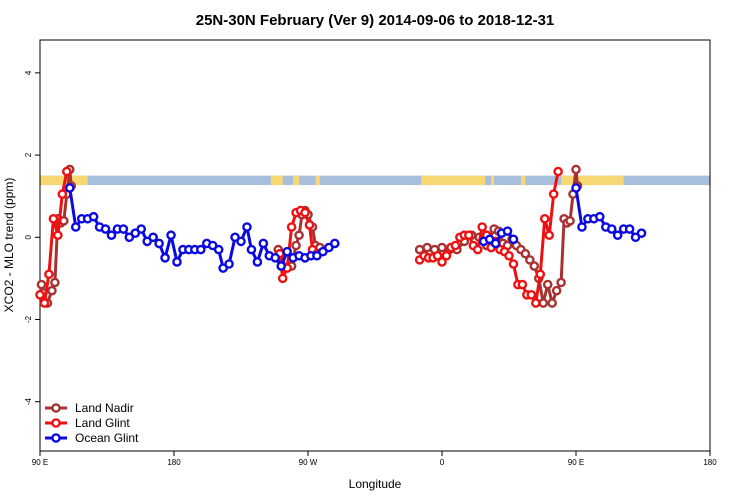 The height and width of the screenshot is (500, 750). I want to click on y-tick-label-2: 0, so click(28, 237).